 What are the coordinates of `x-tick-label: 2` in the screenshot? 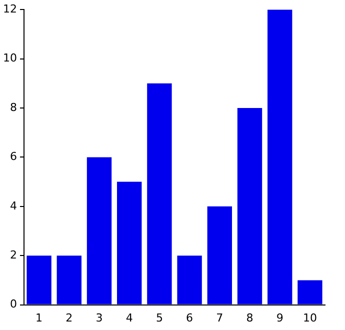 It's located at (69, 317).